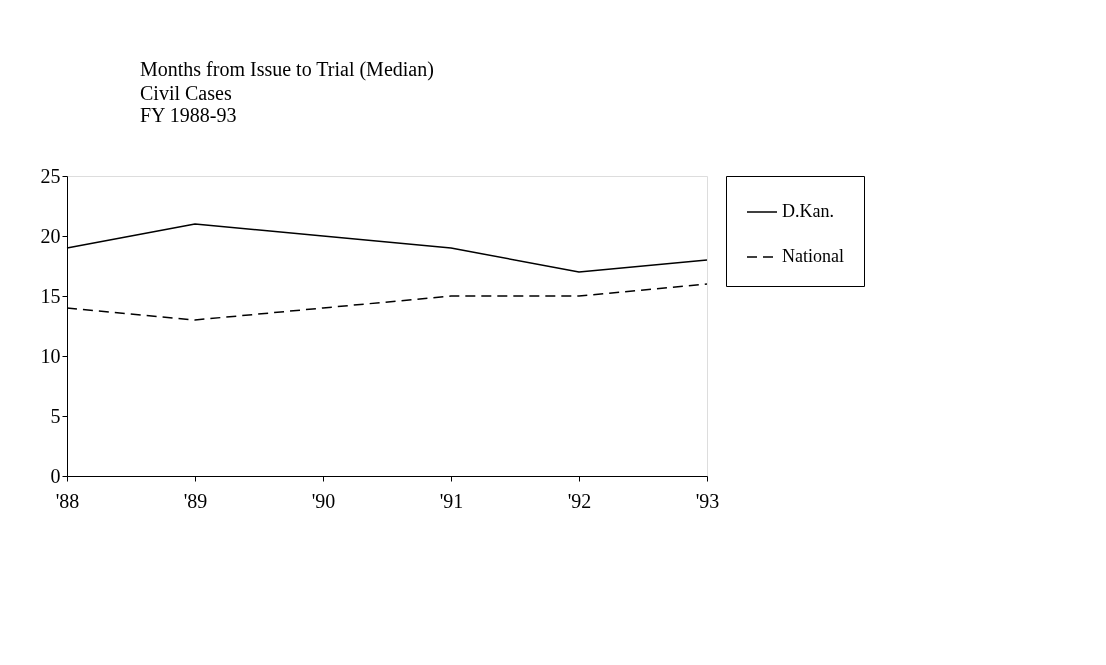  Describe the element at coordinates (808, 211) in the screenshot. I see `legend-label: D.Kan.` at that location.